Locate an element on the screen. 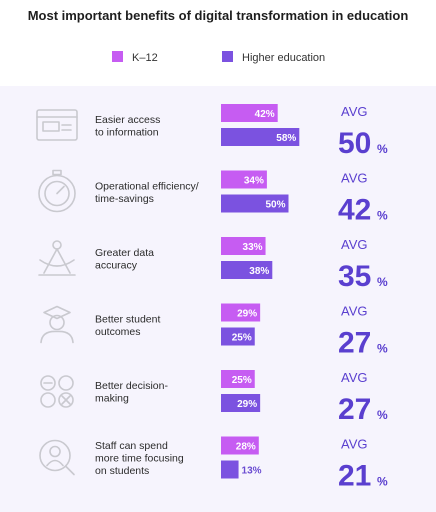  bar-value-0-2: 33% is located at coordinates (253, 247).